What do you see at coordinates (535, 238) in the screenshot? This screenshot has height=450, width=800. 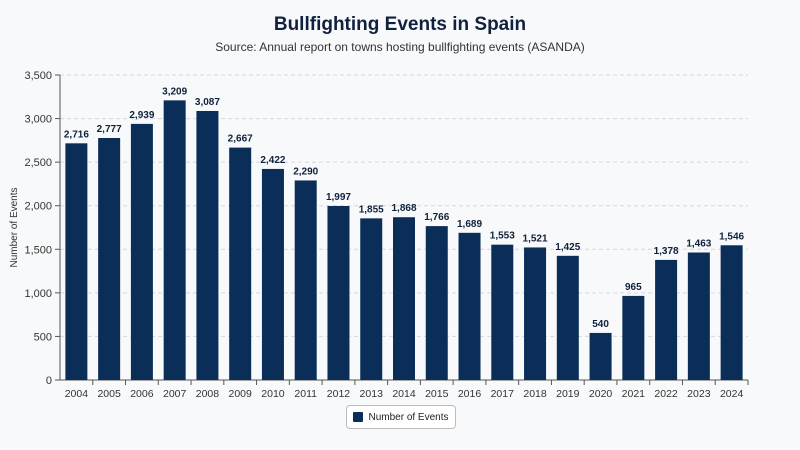 I see `data-label: 1,521` at bounding box center [535, 238].